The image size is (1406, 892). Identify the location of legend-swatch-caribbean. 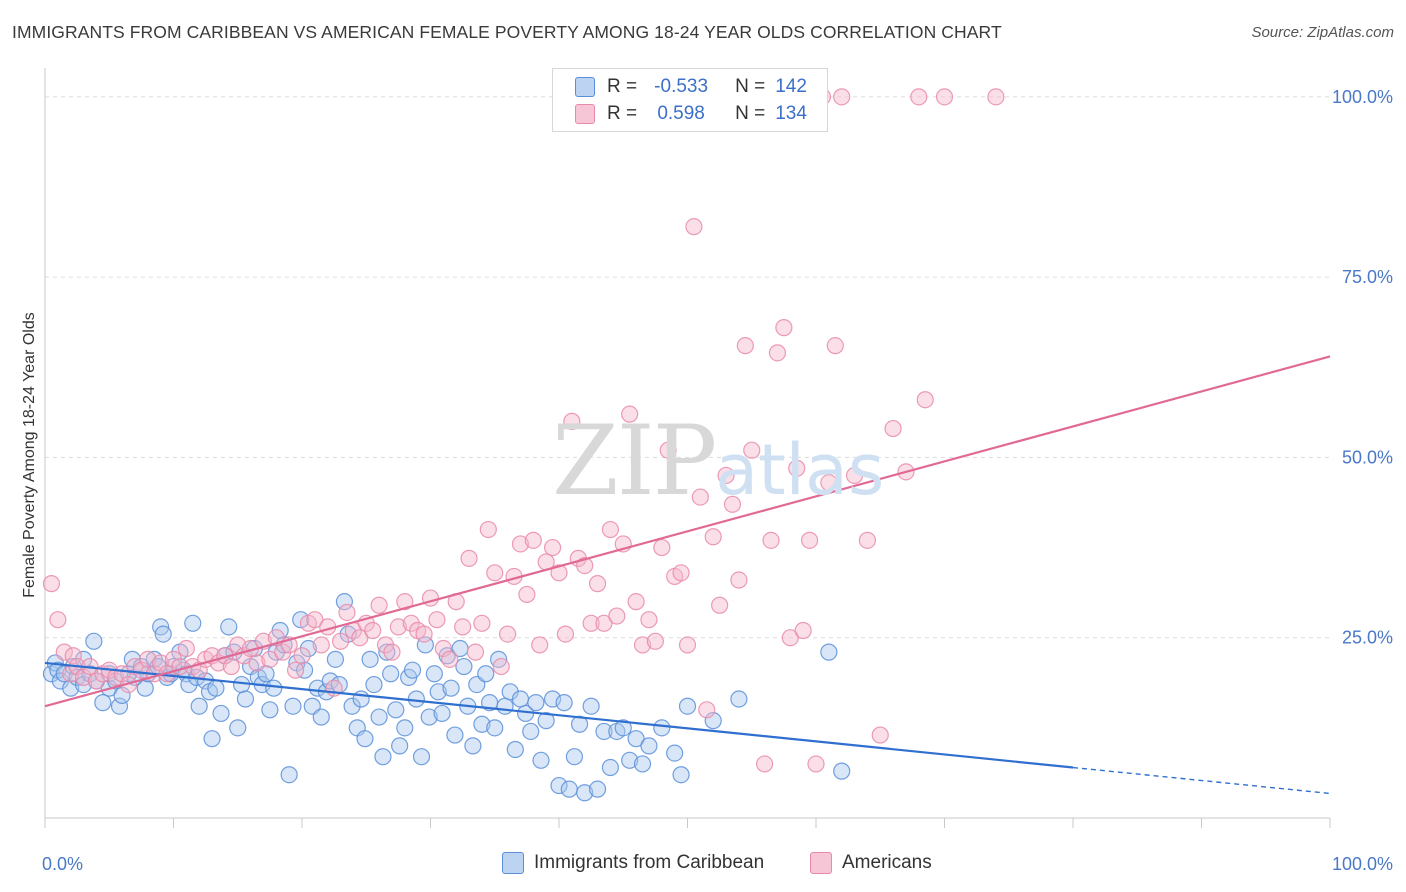
(585, 87).